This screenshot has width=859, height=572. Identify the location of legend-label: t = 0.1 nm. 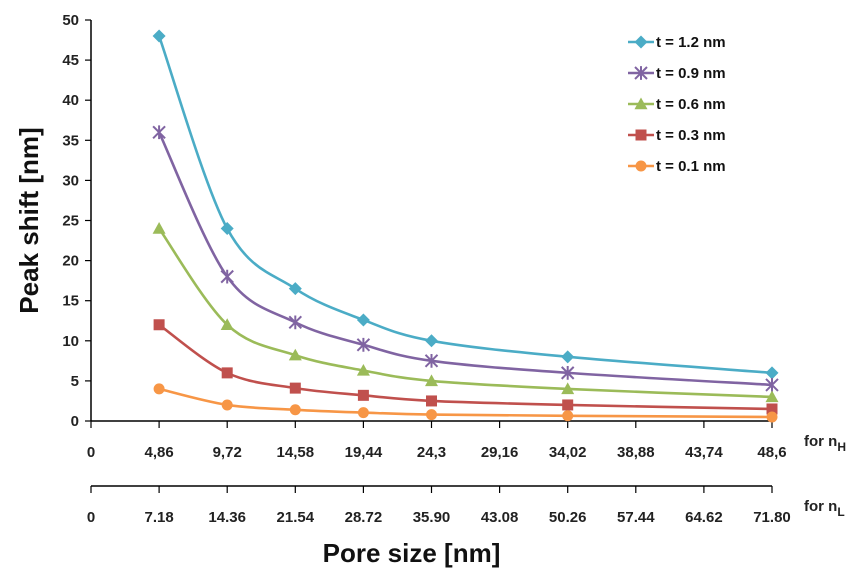
(691, 166).